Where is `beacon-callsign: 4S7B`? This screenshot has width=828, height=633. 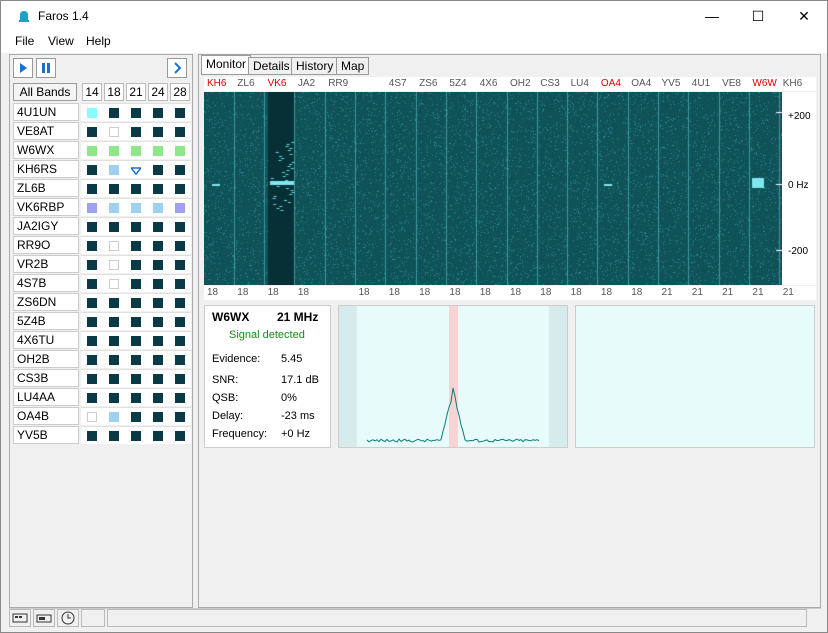
beacon-callsign: 4S7B is located at coordinates (46, 283).